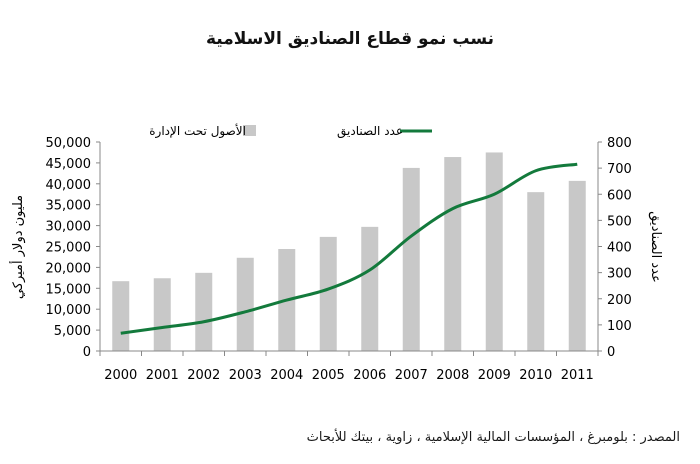 The width and height of the screenshot is (700, 464). Describe the element at coordinates (619, 248) in the screenshot. I see `right-tick-label: 400` at that location.